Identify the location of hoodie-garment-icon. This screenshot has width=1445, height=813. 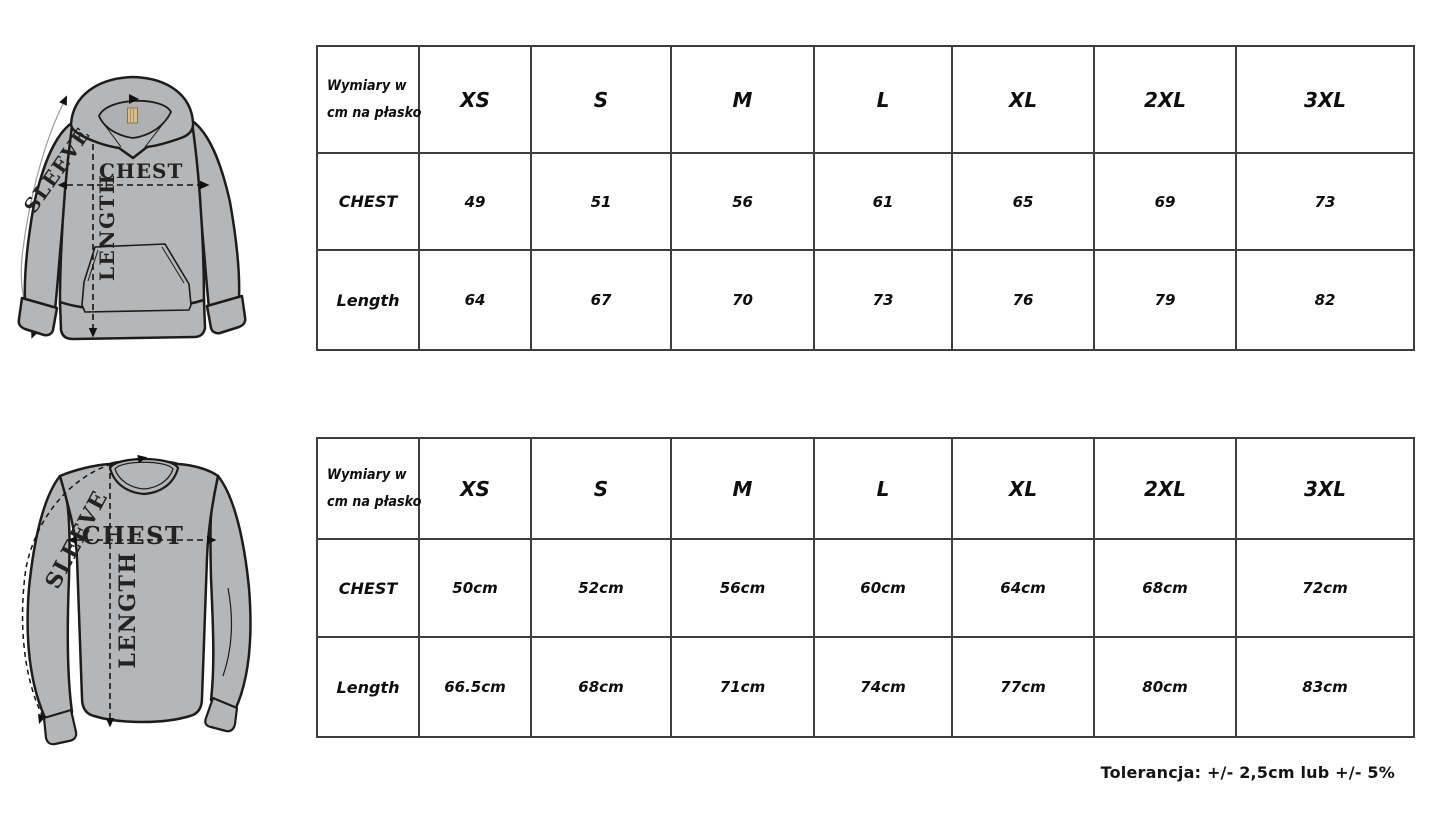
(132, 208).